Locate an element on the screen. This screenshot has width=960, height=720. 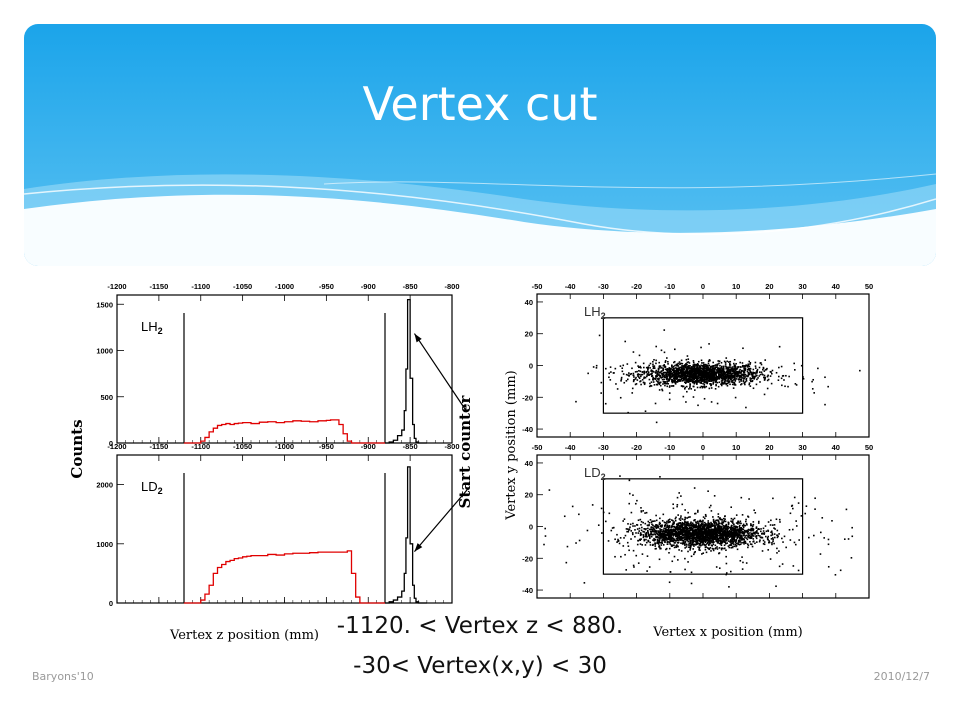
scatter-lh2-points is located at coordinates (718, 376).